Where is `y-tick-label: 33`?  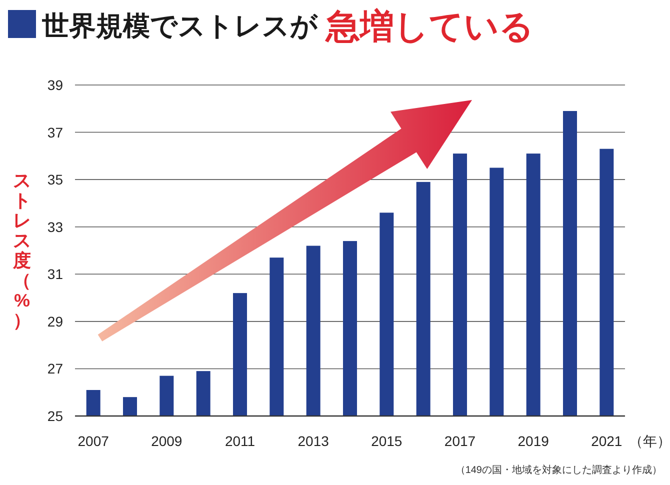
y-tick-label: 33 is located at coordinates (55, 226).